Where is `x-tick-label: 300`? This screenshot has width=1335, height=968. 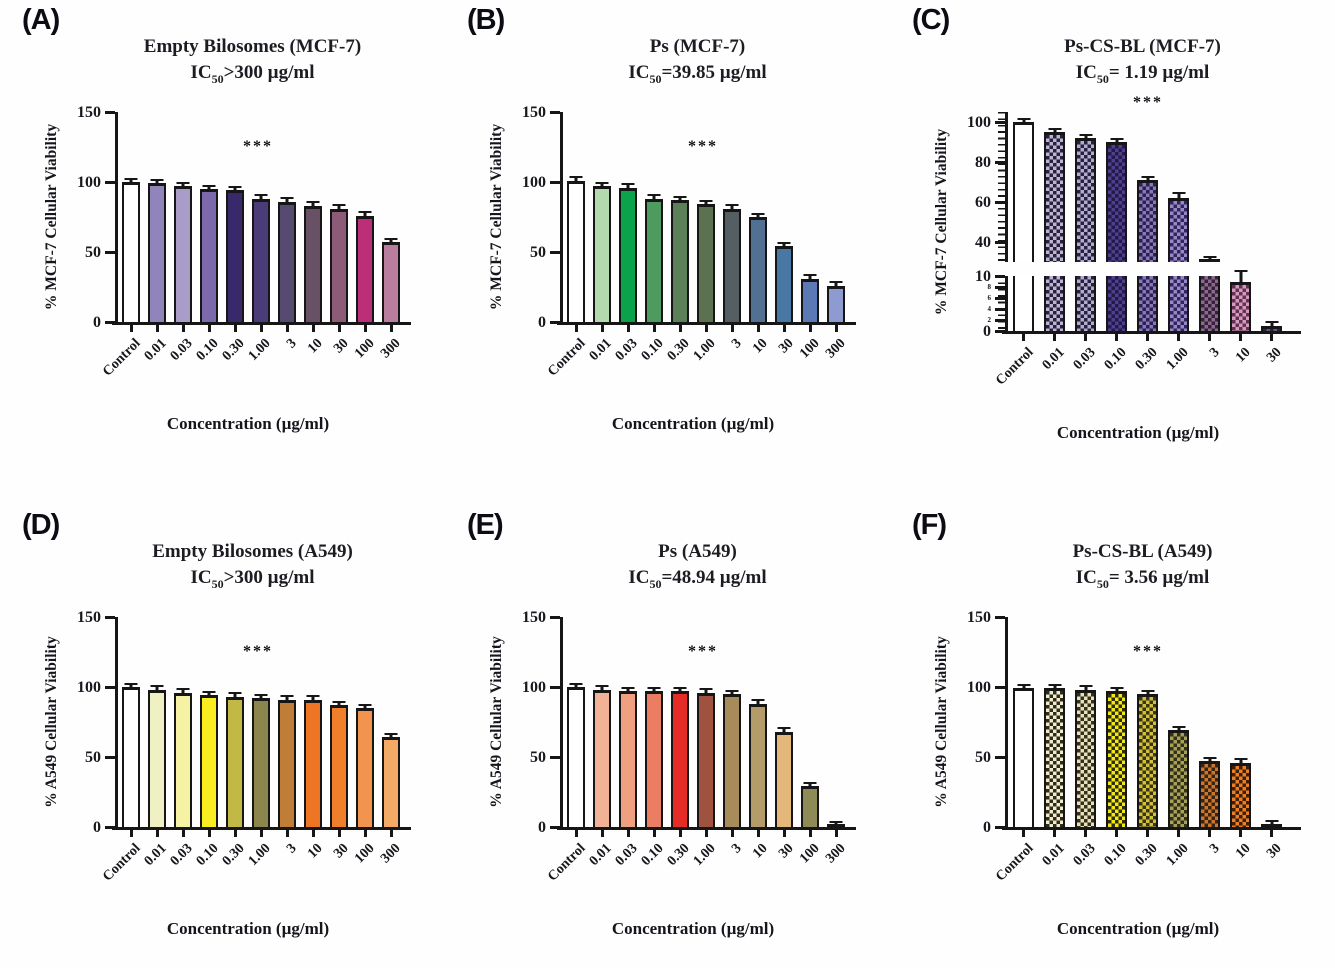
x-tick-label: 300 is located at coordinates (836, 349).